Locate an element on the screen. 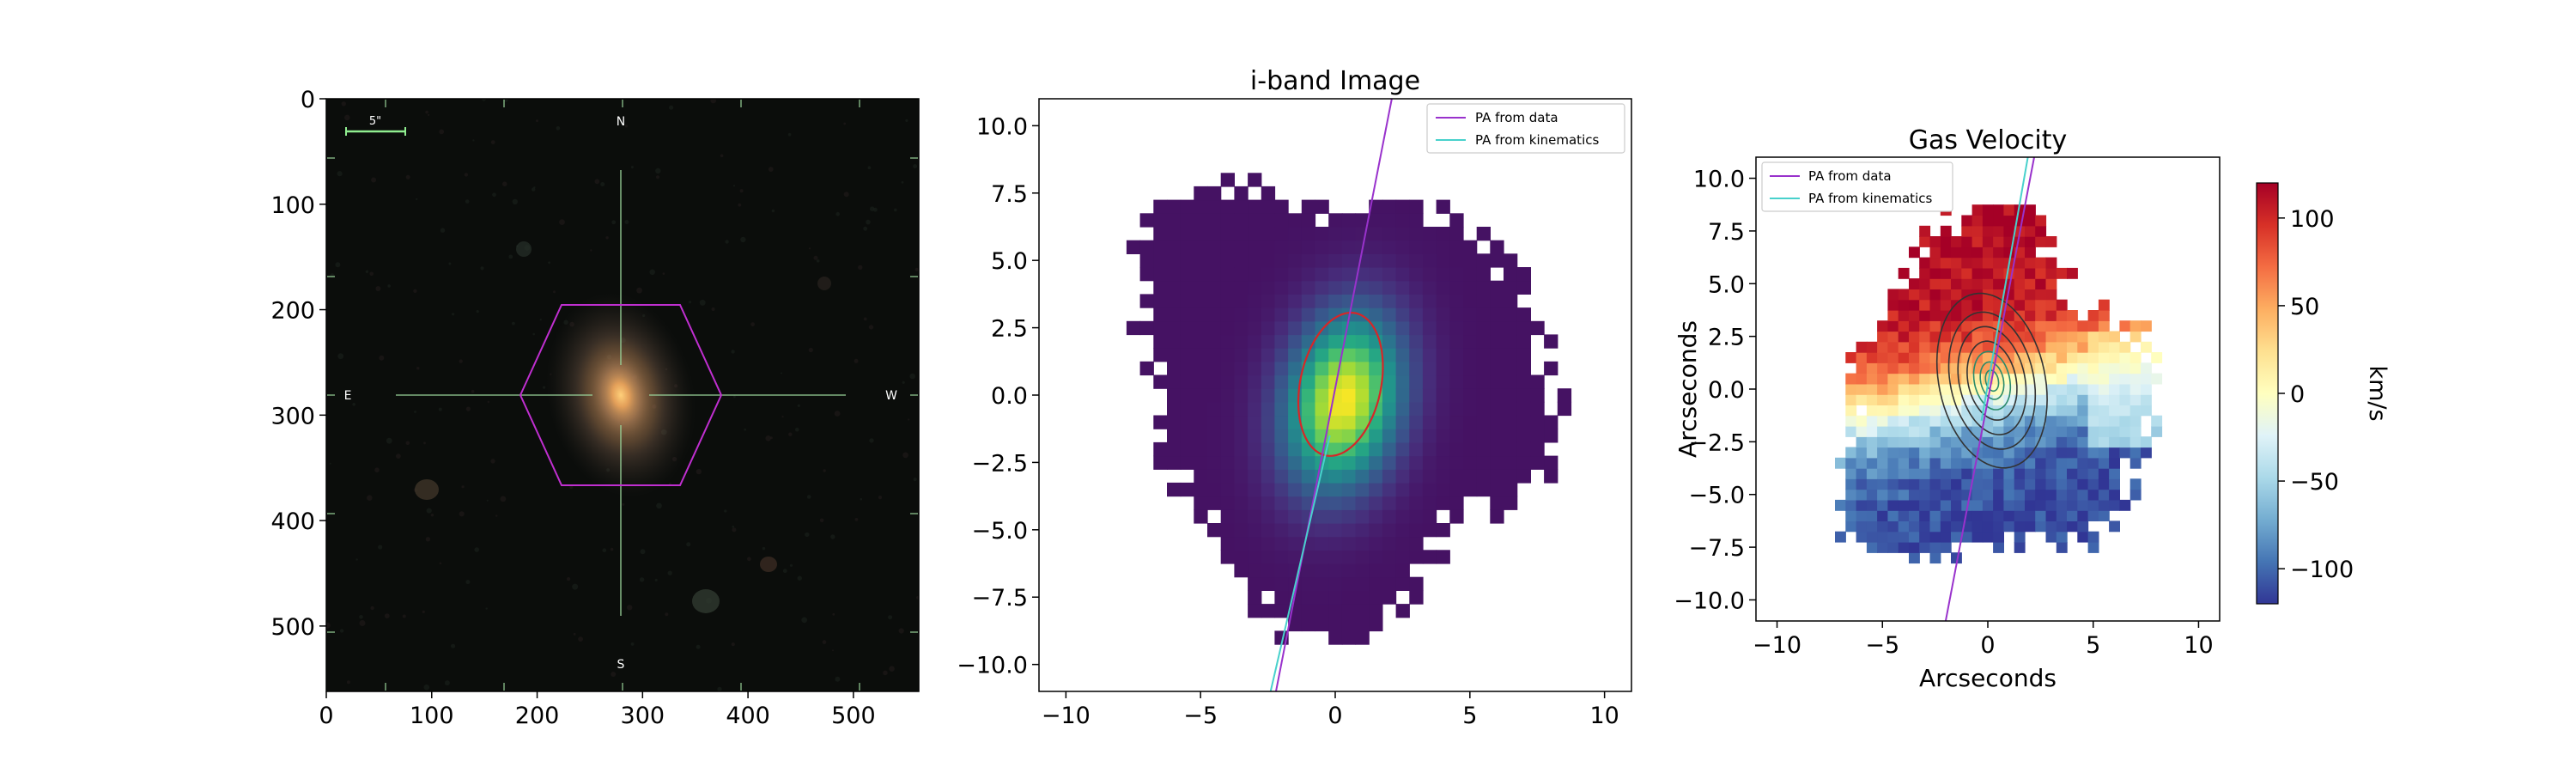  y-tick-label: 7.5 is located at coordinates (1009, 194).